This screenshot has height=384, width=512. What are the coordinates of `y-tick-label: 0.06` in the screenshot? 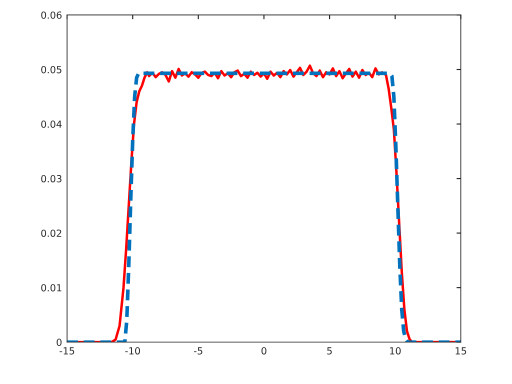 It's located at (51, 15).